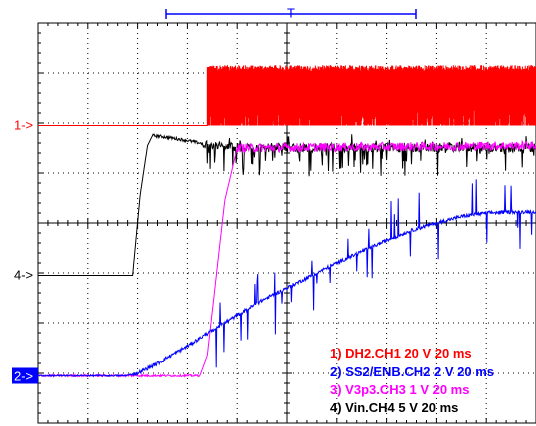  Describe the element at coordinates (394, 407) in the screenshot. I see `legend-ch4: 4) Vin.CH4 5 V 20 ms` at that location.